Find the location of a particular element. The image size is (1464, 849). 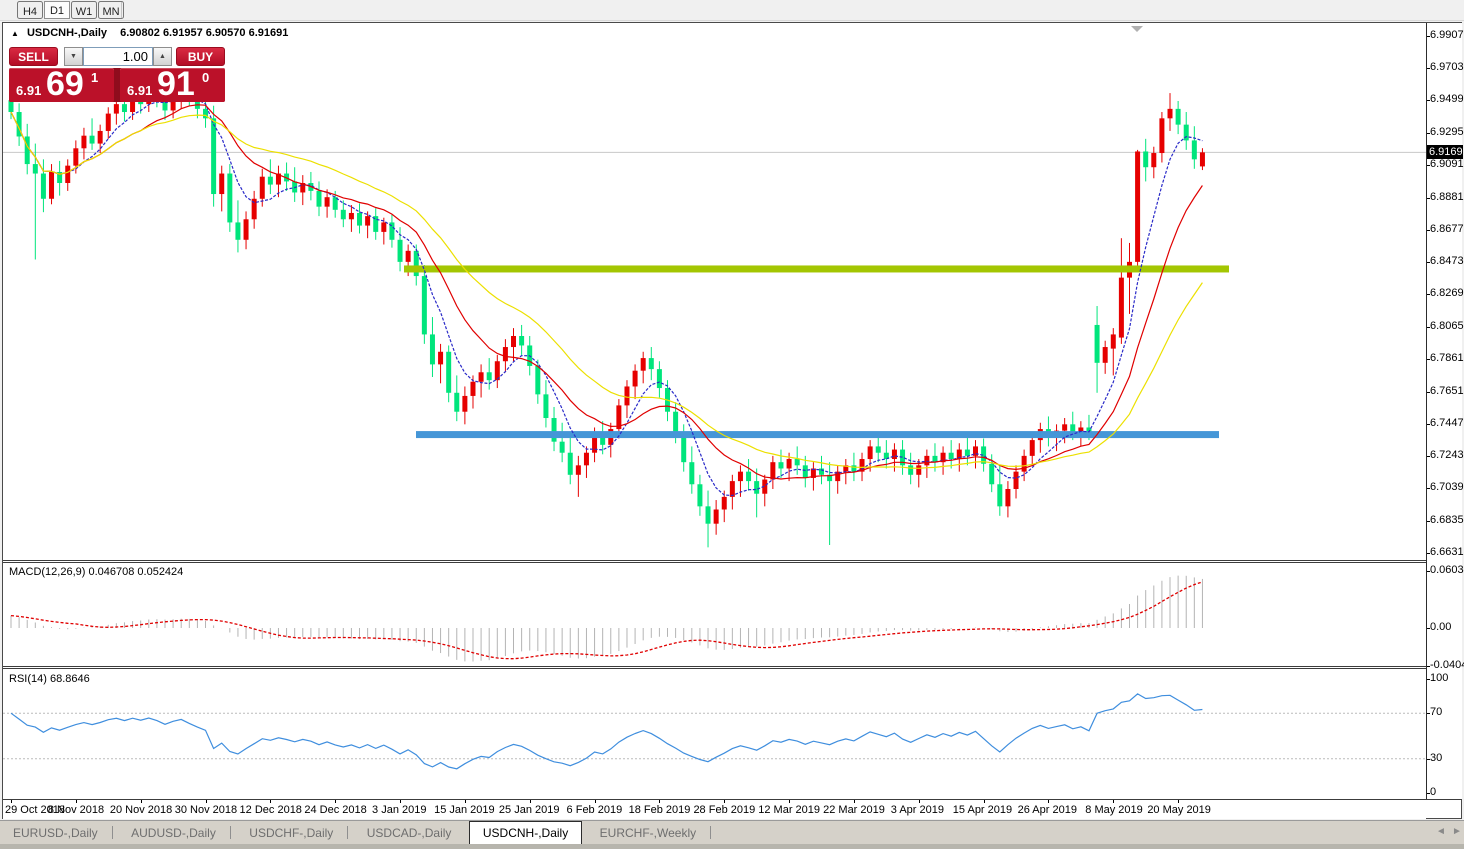

sell-button: SELL is located at coordinates (33, 56).